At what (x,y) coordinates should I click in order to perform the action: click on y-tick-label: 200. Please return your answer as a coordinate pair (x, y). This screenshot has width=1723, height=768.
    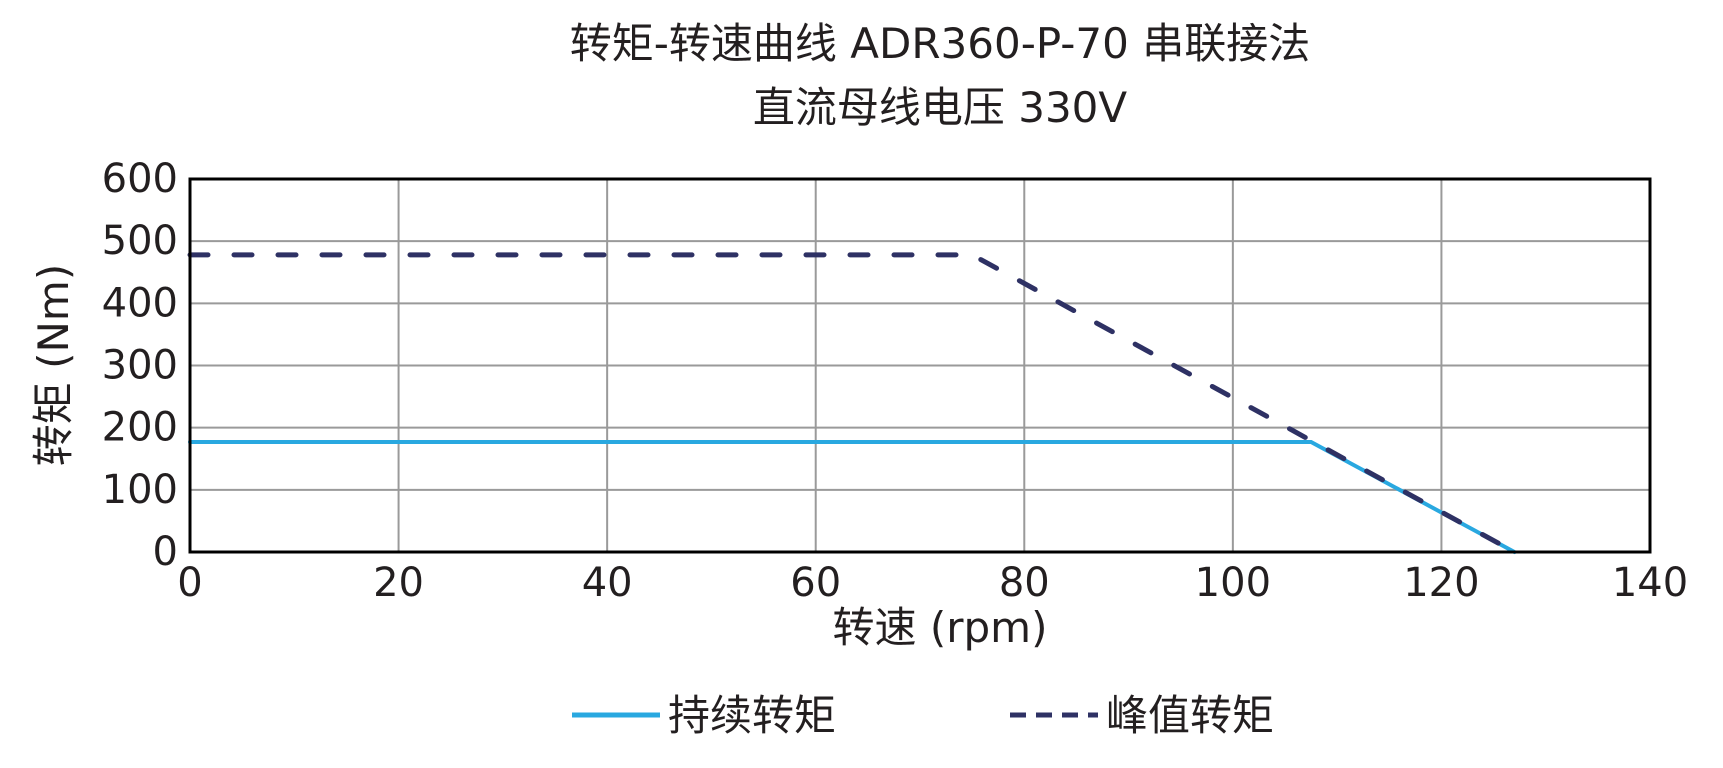
    Looking at the image, I should click on (140, 428).